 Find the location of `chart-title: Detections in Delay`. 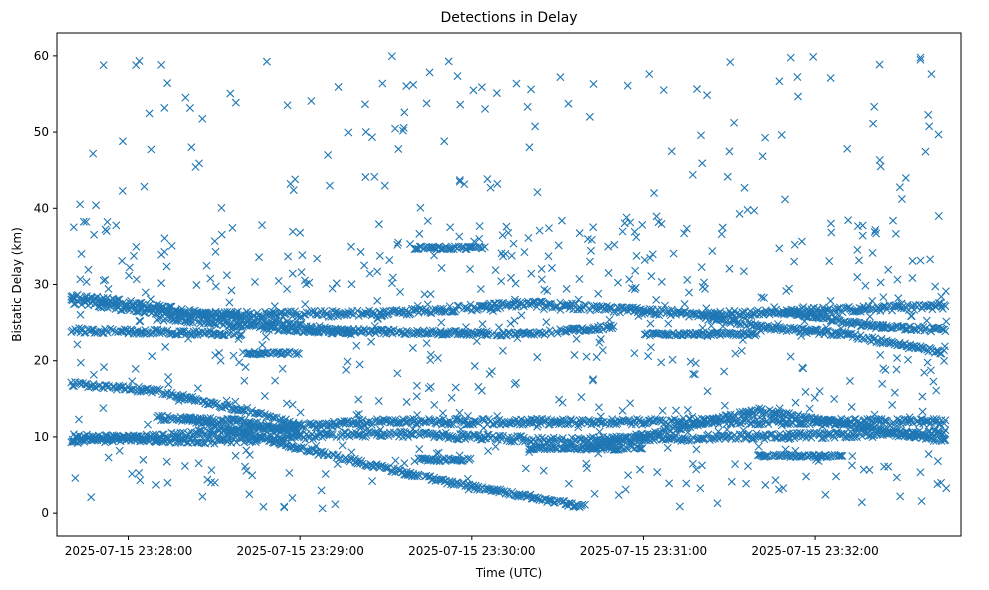

chart-title: Detections in Delay is located at coordinates (508, 18).